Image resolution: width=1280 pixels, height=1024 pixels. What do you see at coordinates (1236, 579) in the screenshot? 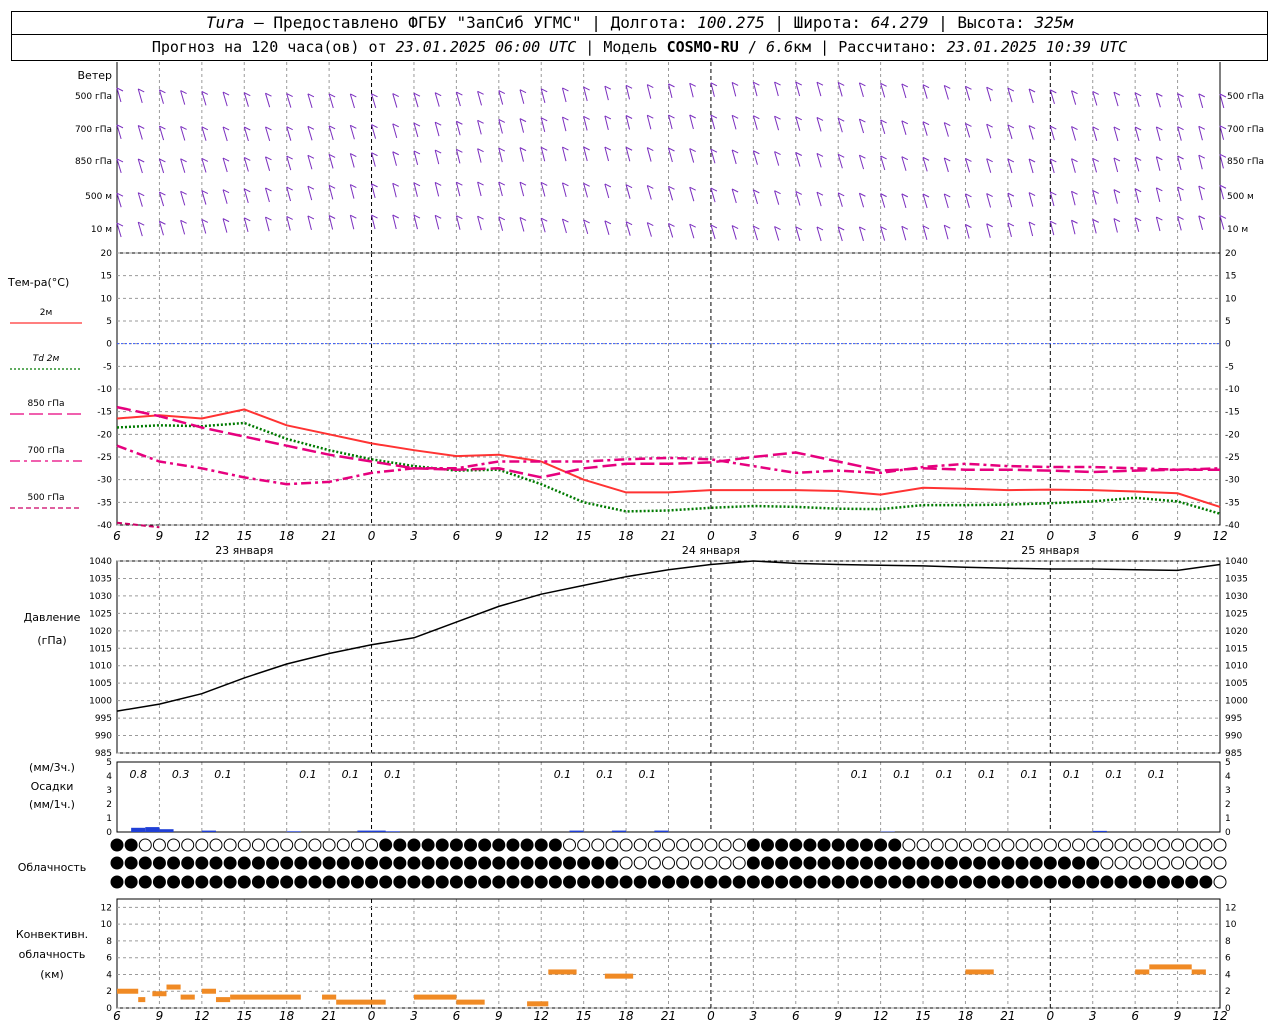
I see `pressure-tick-label-right: 1035` at bounding box center [1236, 579].